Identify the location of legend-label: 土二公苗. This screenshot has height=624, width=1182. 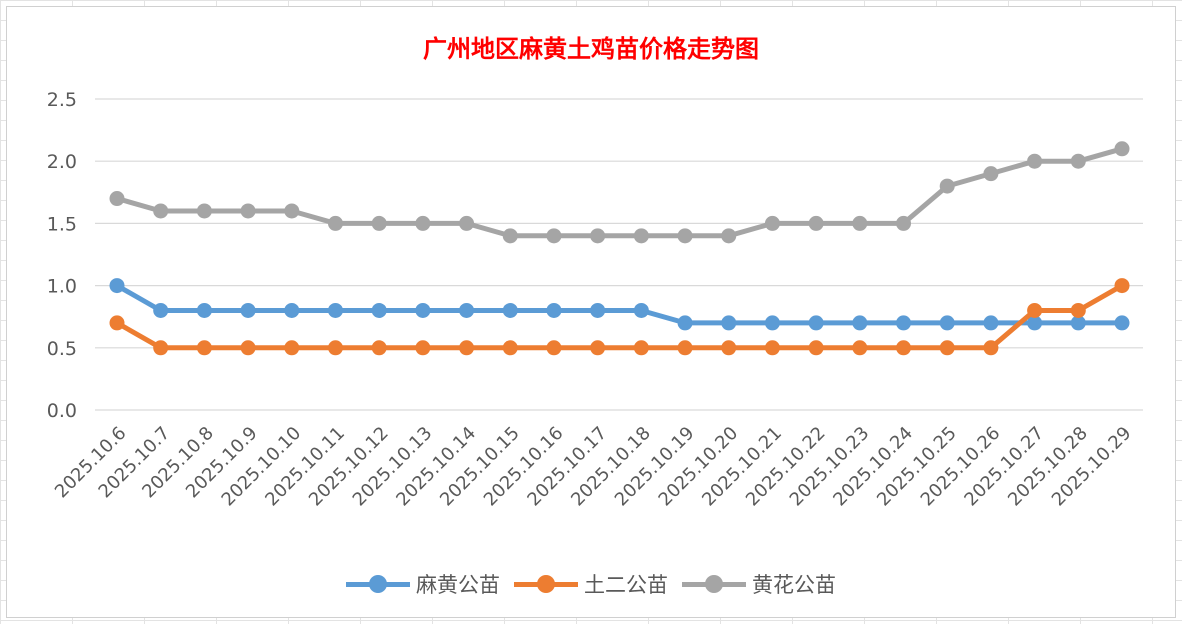
(626, 585).